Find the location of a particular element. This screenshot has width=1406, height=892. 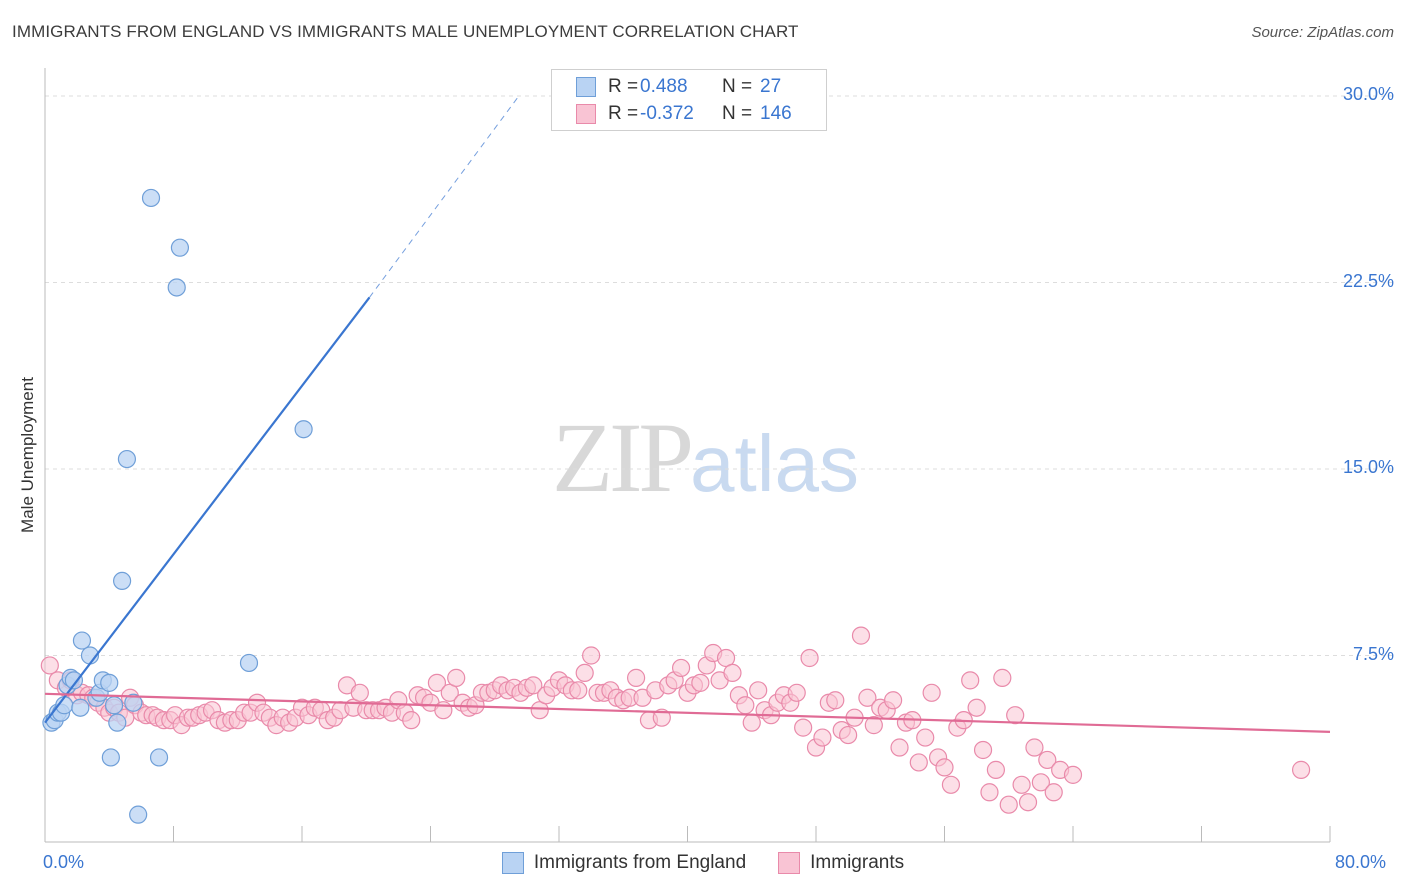

x-tick-label-max: 80.0% is located at coordinates (1361, 862).